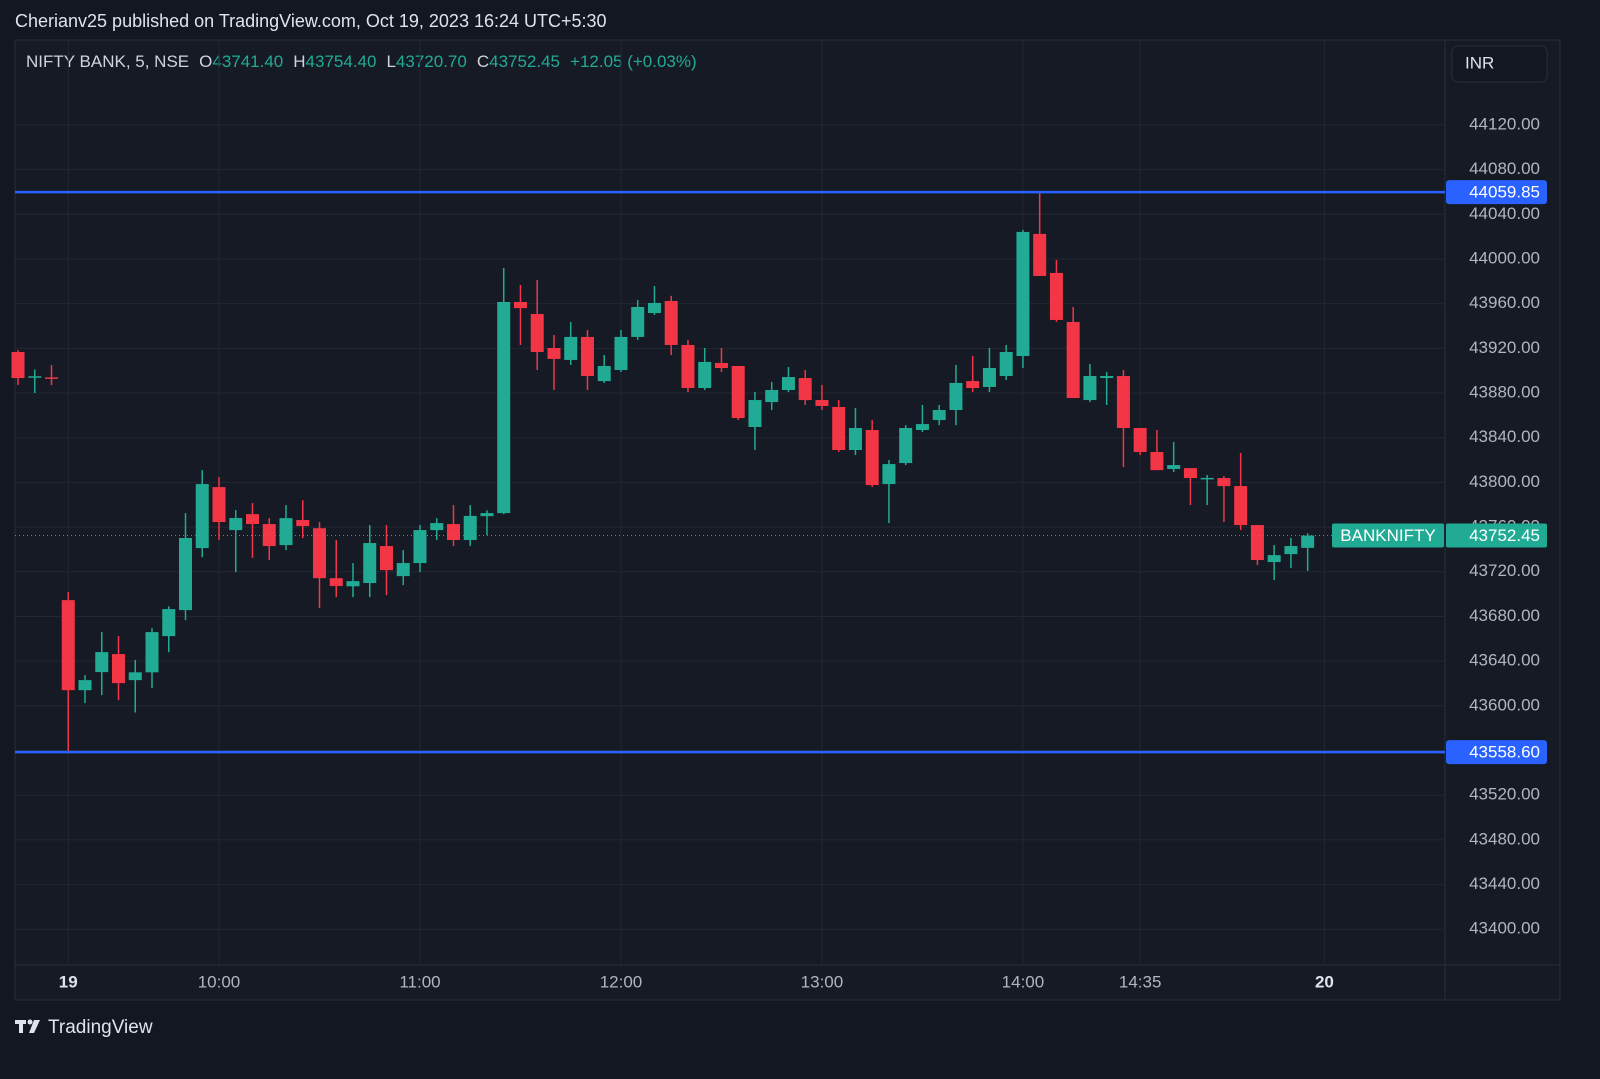  What do you see at coordinates (68, 981) in the screenshot?
I see `x-tick-label: 19` at bounding box center [68, 981].